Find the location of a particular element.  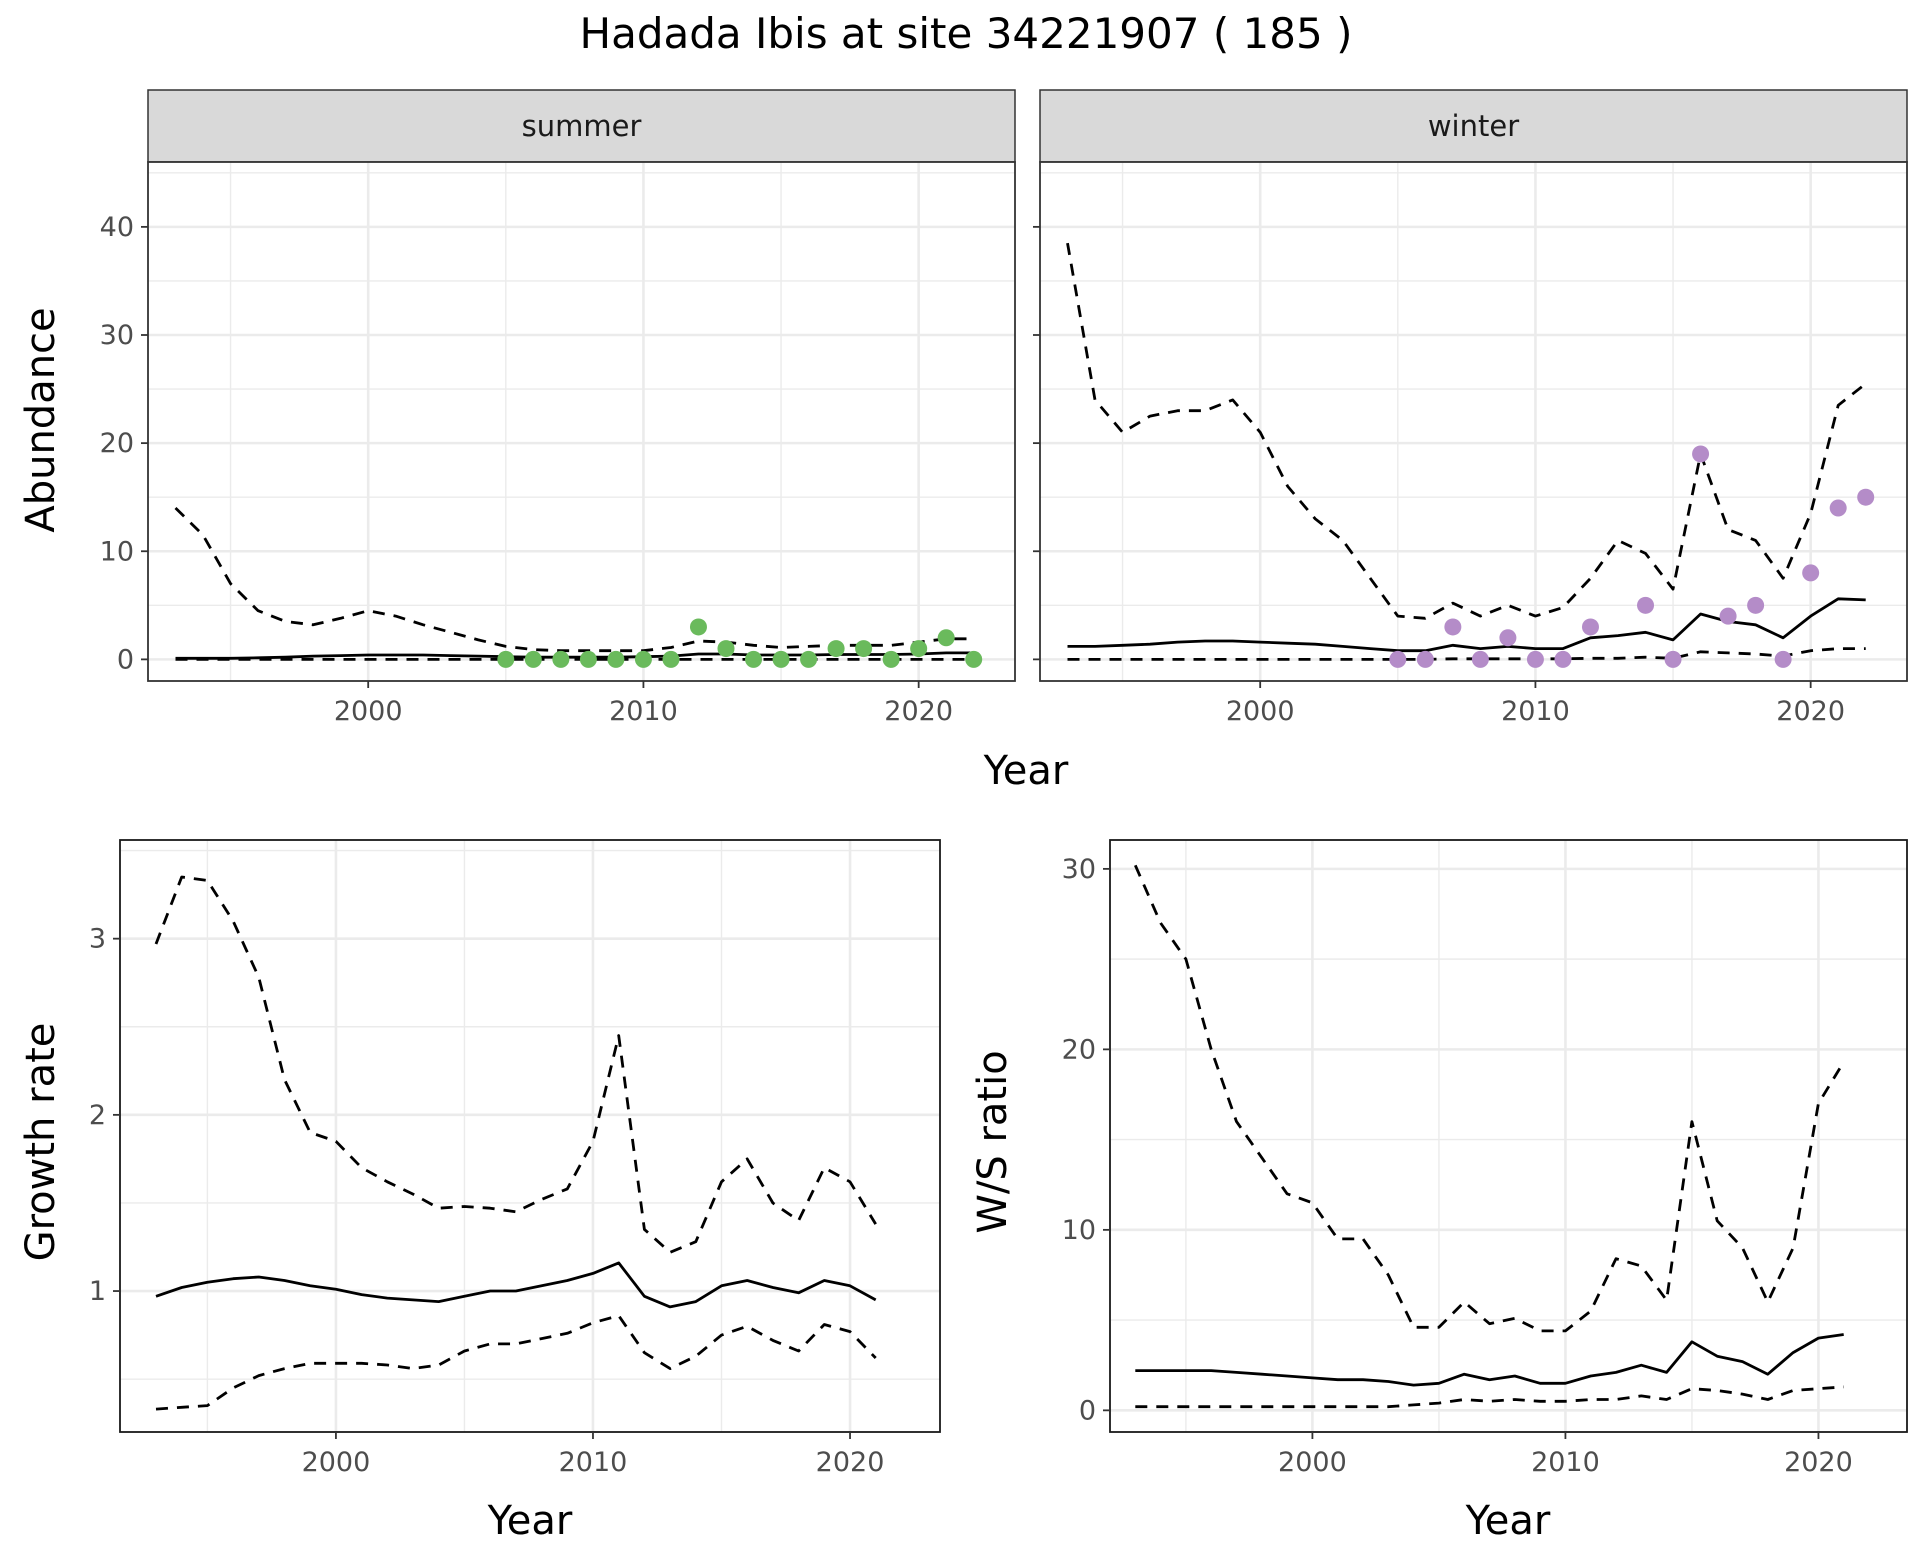

winter-upper-bound-line is located at coordinates (1466, 431).